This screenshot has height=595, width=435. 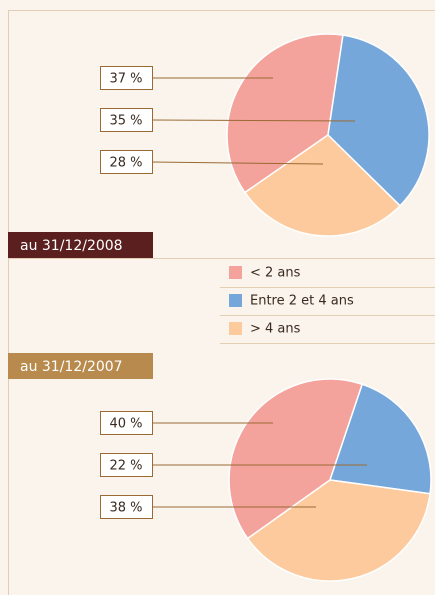 I want to click on value-label: 37 %, so click(x=125, y=79).